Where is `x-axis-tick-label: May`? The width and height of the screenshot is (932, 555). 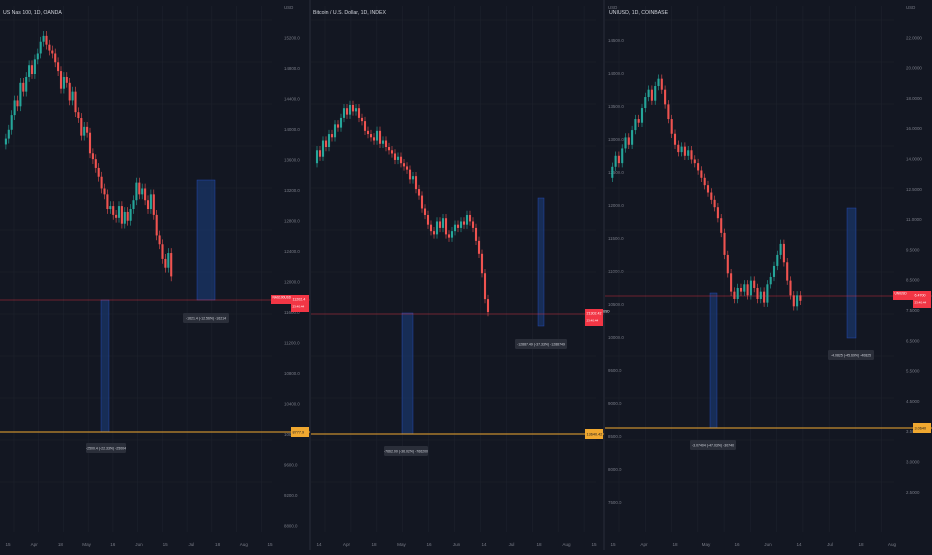
x-axis-tick-label: May is located at coordinates (706, 544).